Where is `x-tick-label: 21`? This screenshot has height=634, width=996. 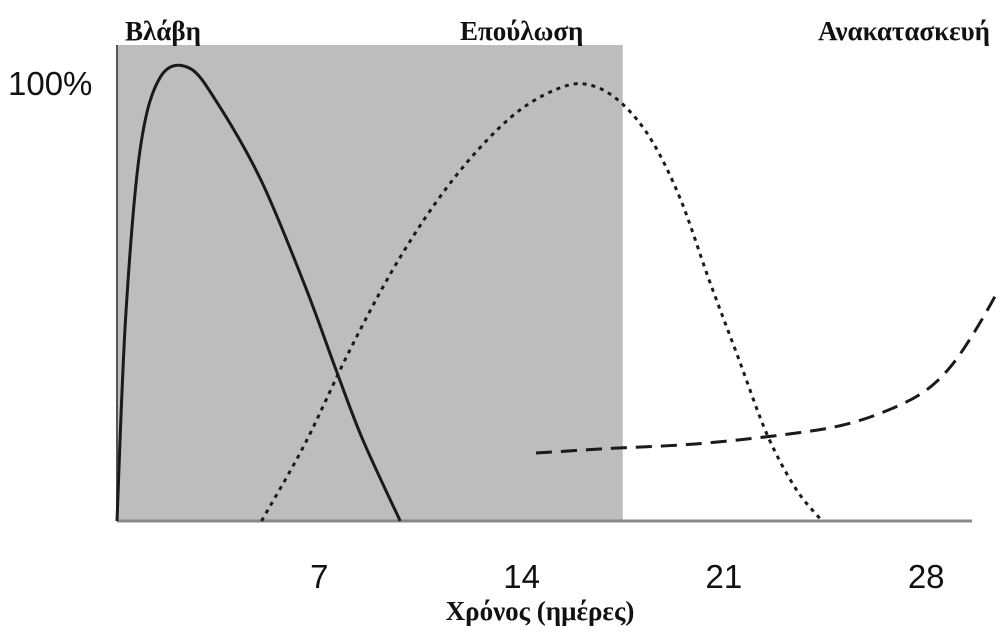
x-tick-label: 21 is located at coordinates (724, 576).